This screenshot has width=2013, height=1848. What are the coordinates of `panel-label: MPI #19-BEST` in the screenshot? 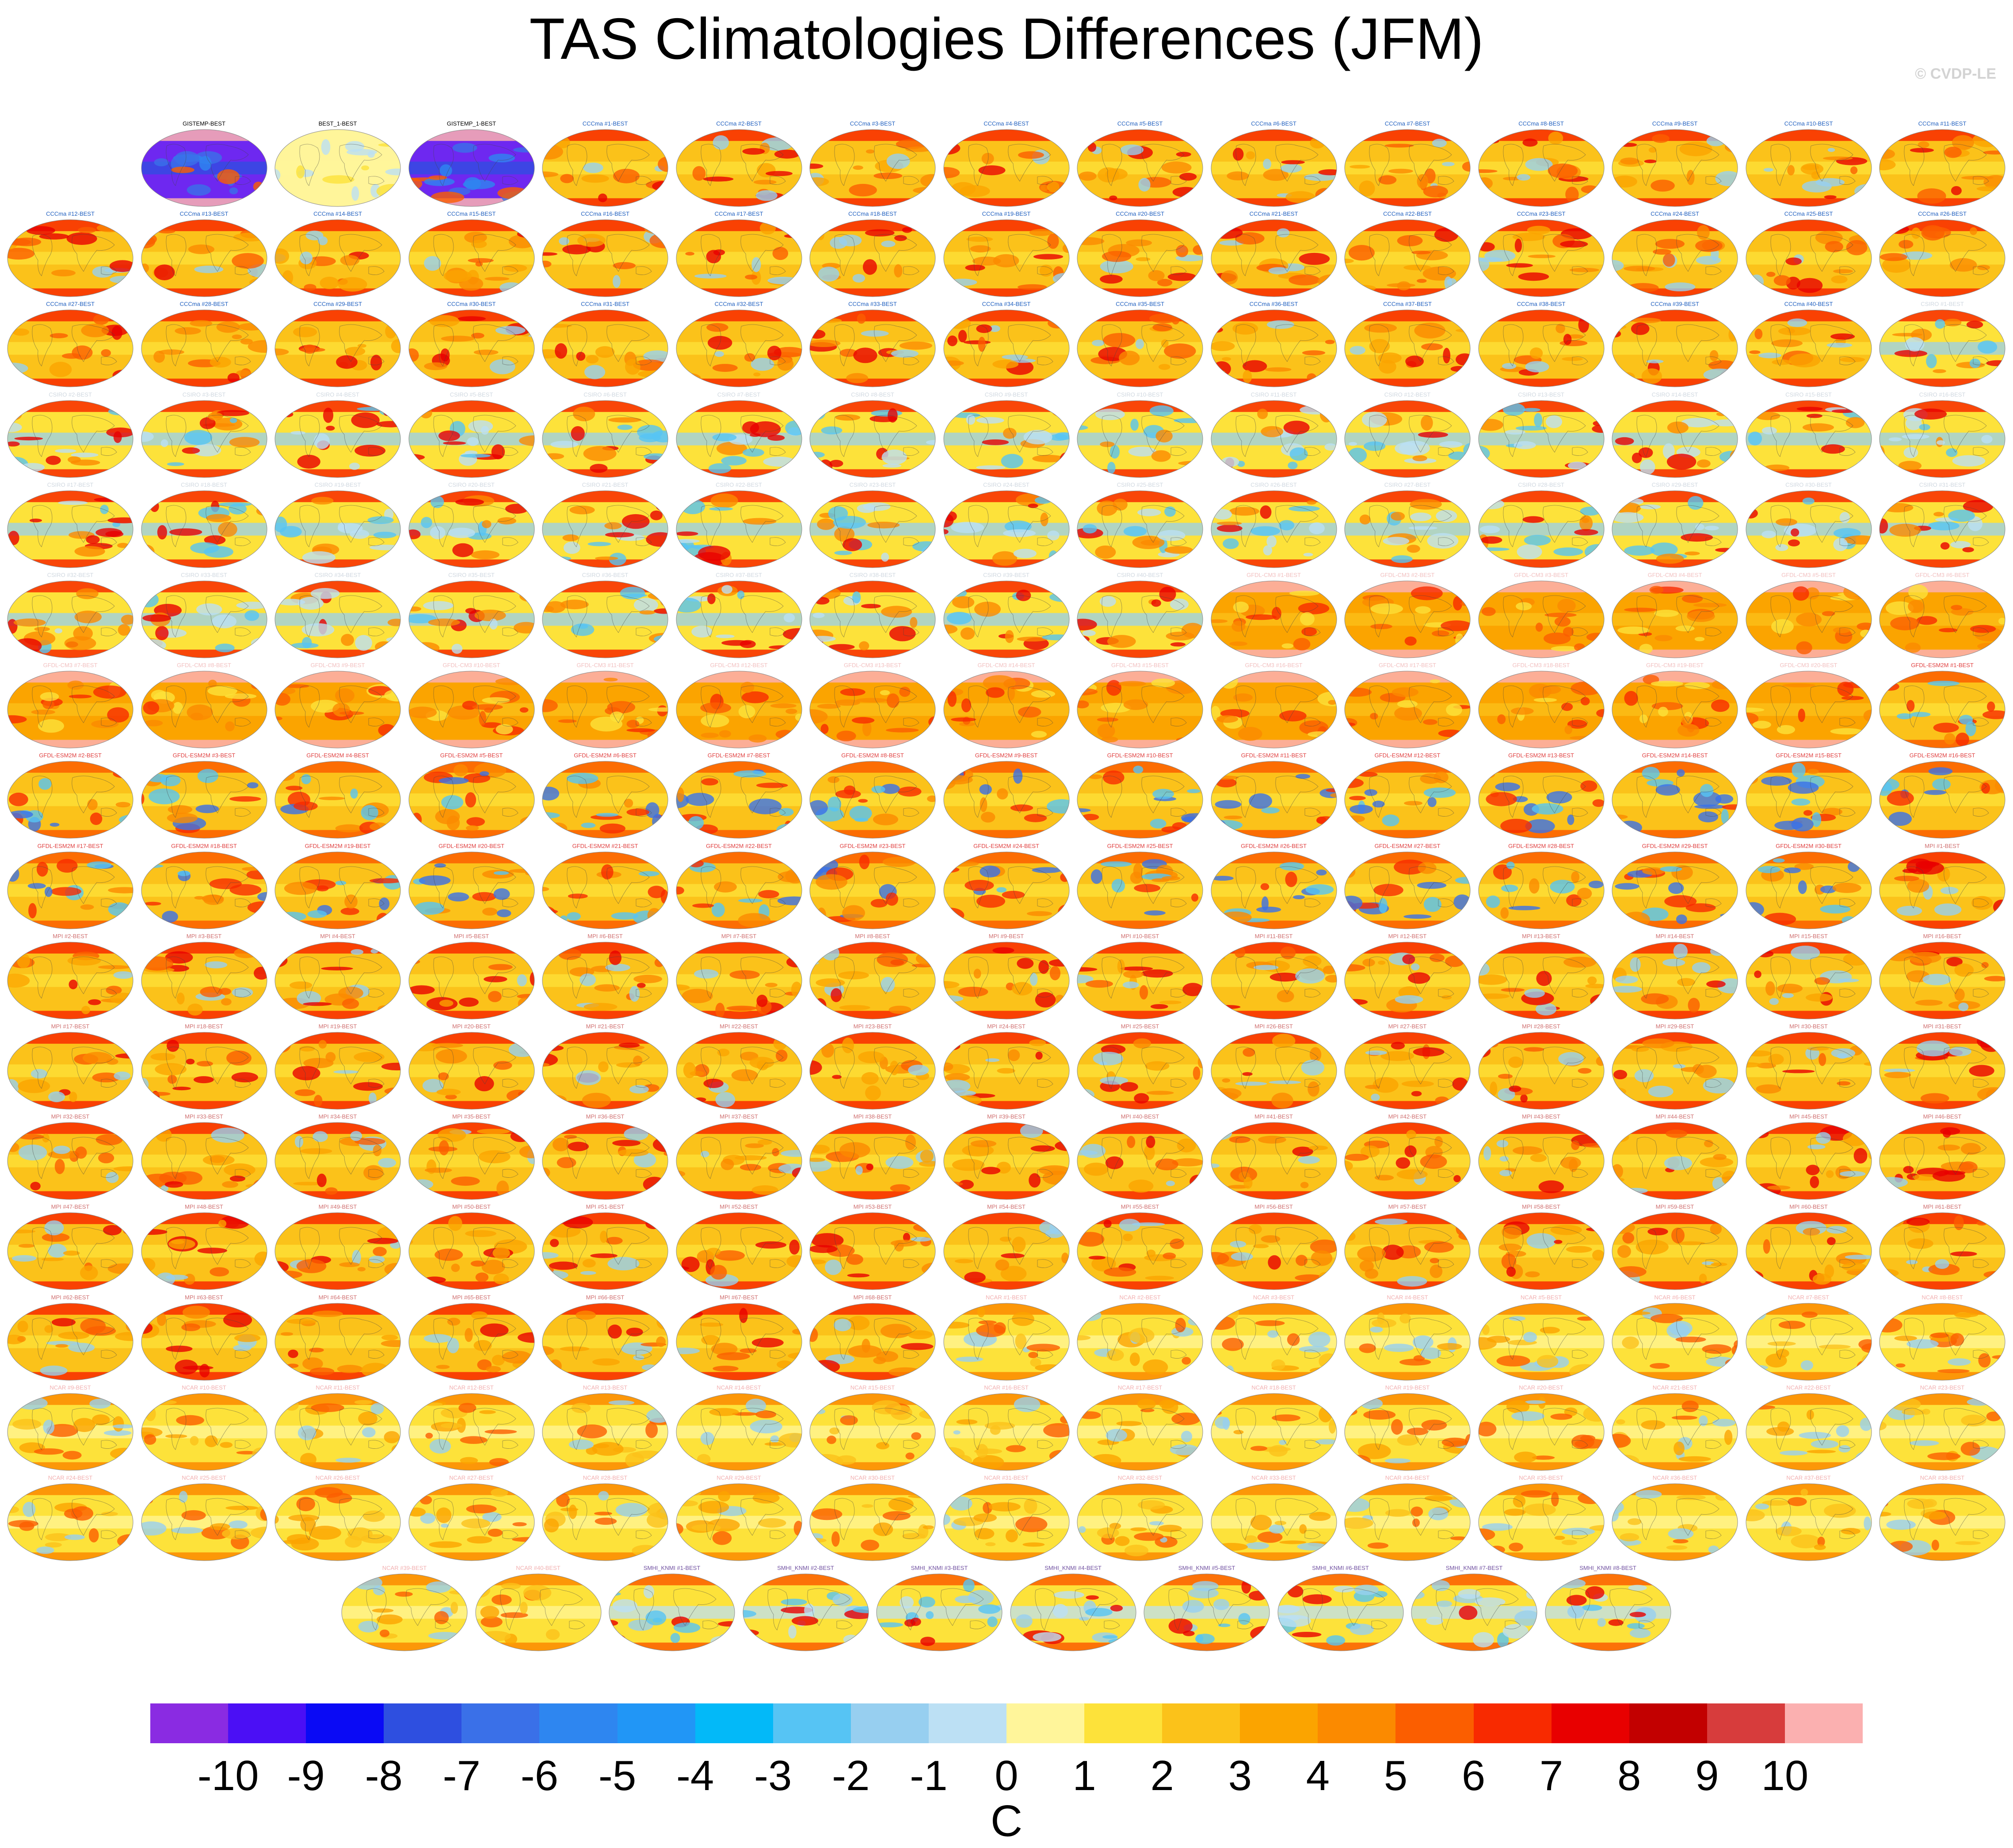 It's located at (337, 1026).